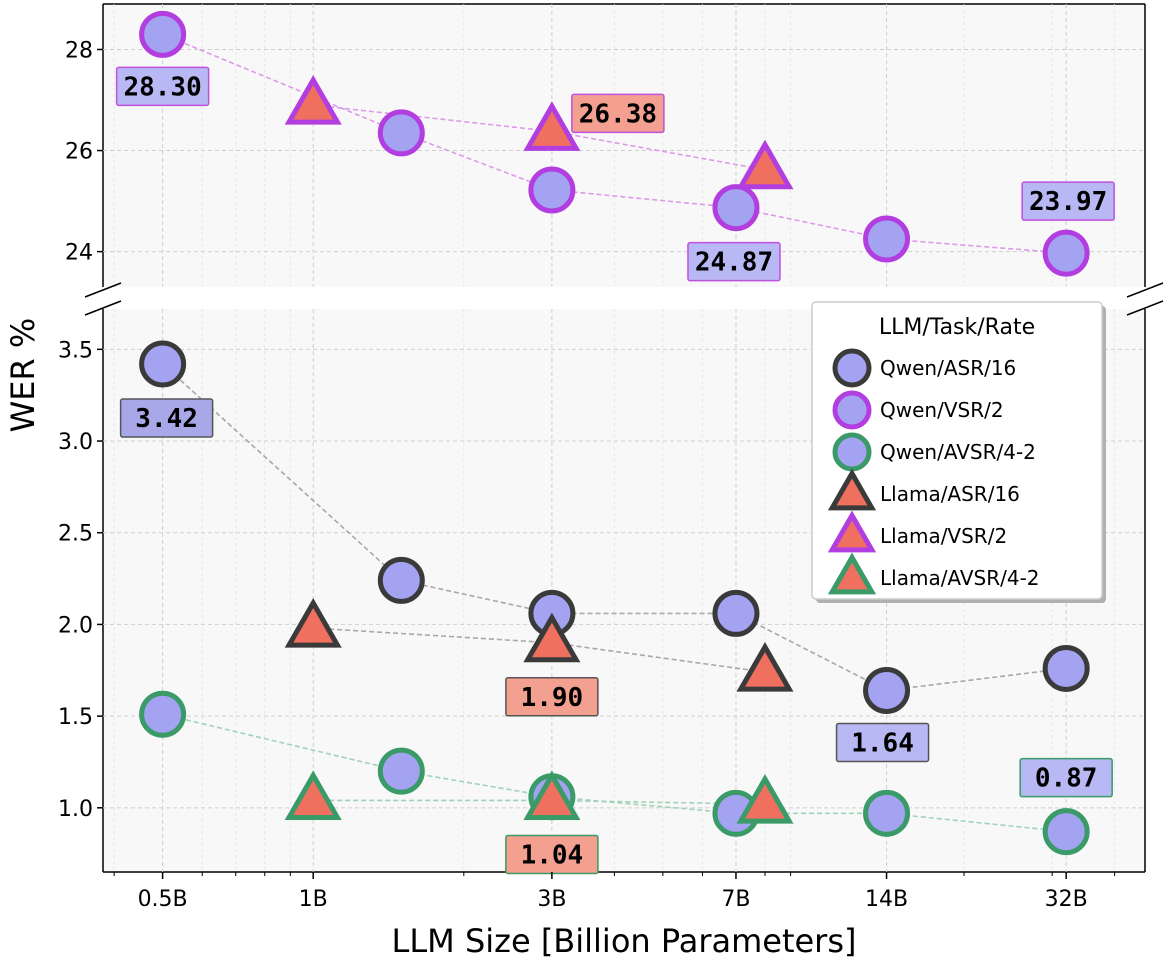  Describe the element at coordinates (1066, 899) in the screenshot. I see `x-tick-label: 32B` at that location.